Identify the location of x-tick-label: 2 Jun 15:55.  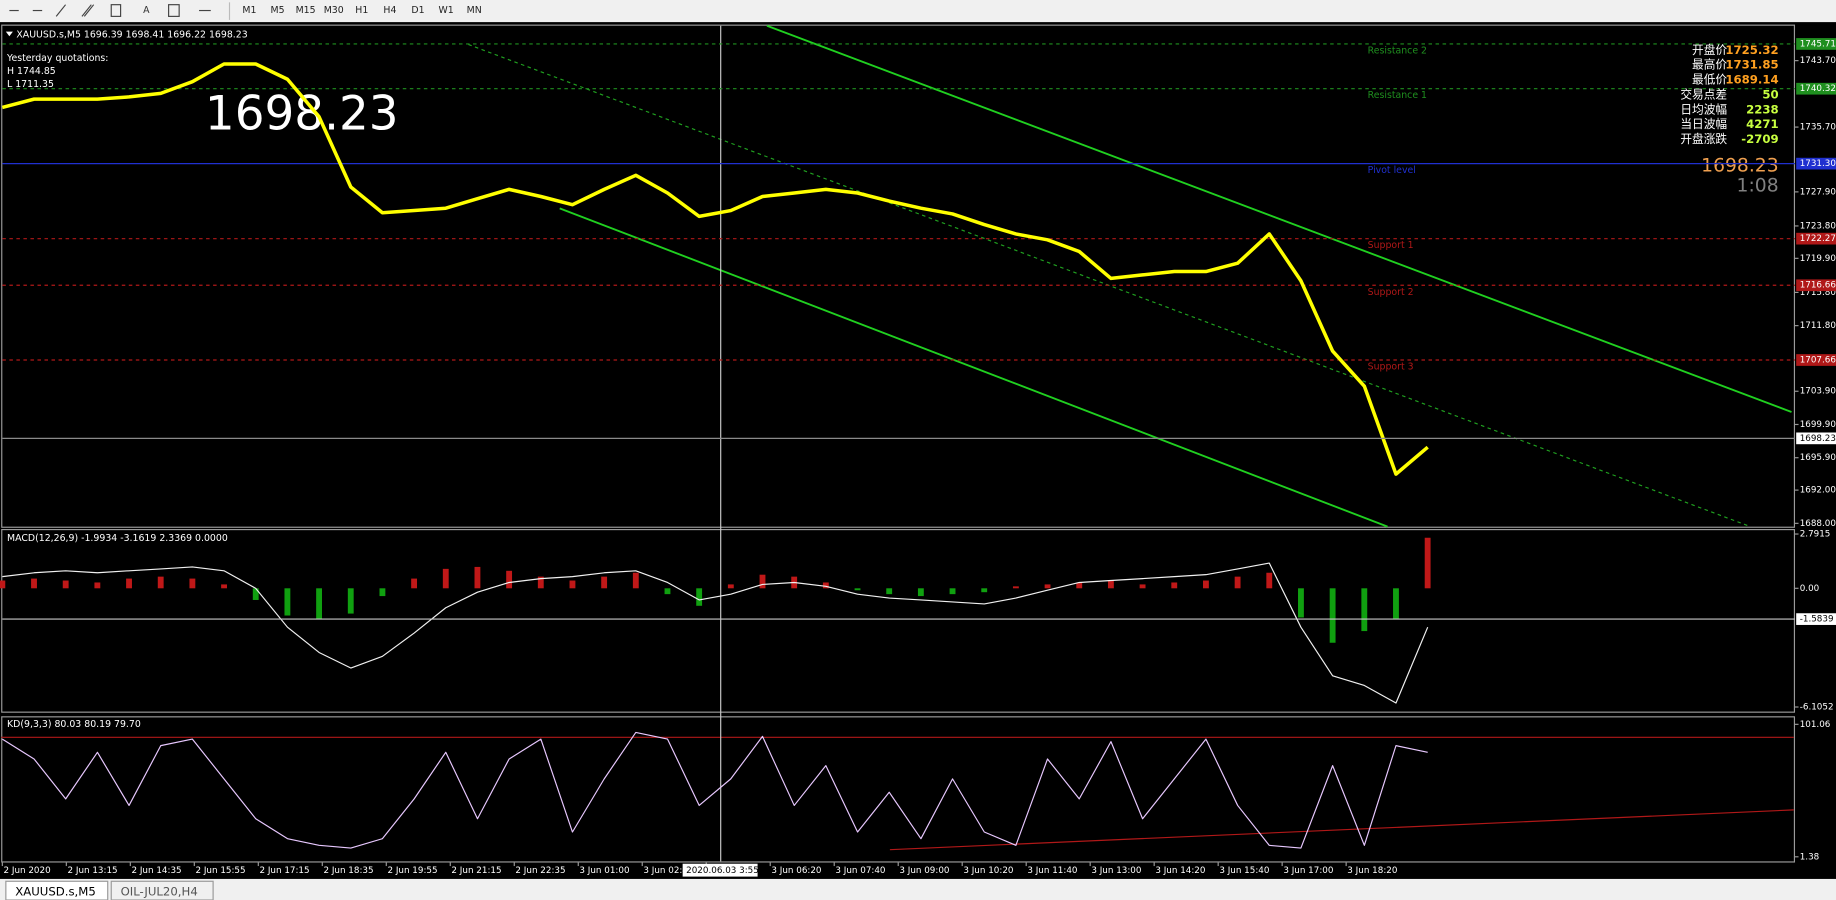
(220, 871).